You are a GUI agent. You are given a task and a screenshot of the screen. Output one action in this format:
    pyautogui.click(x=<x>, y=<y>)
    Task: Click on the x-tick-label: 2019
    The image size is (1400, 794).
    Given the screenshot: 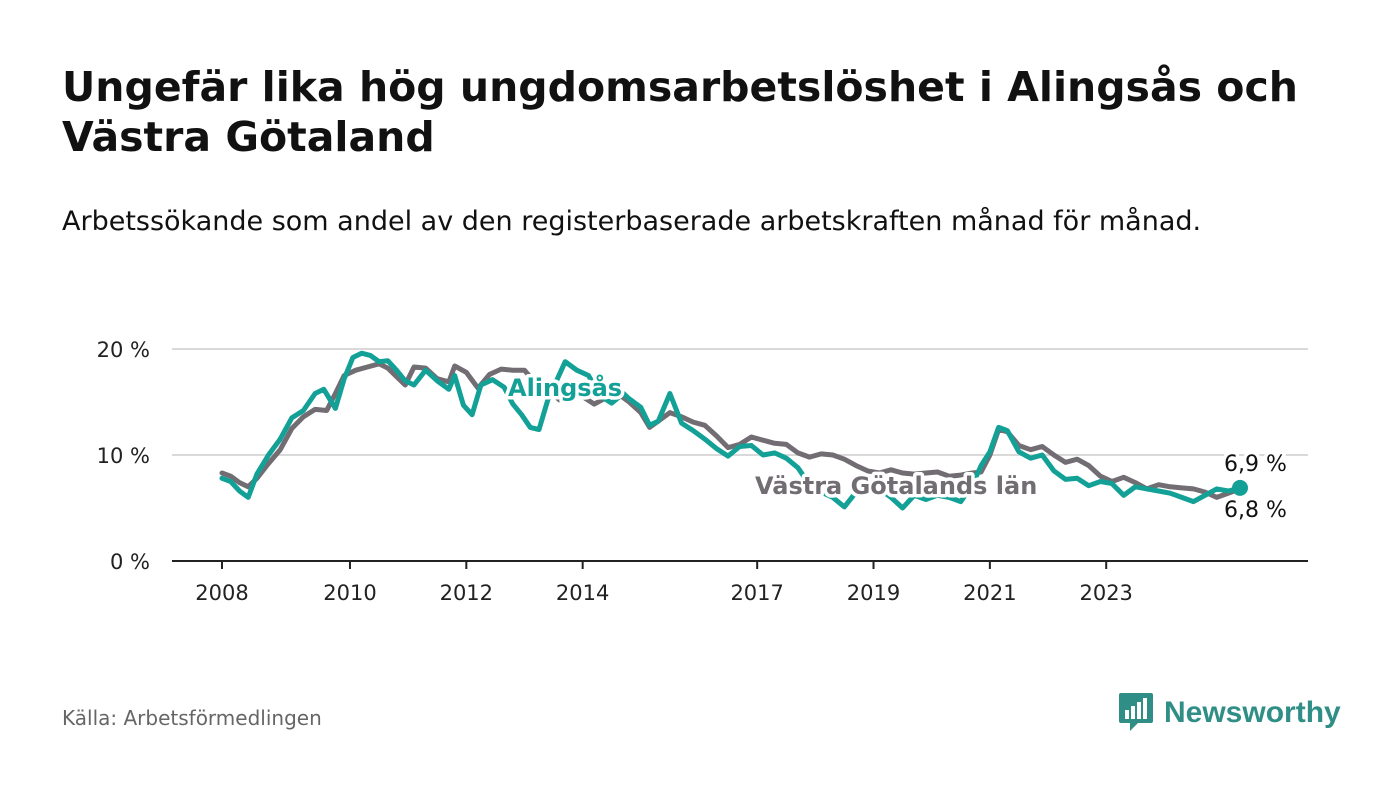 What is the action you would take?
    pyautogui.click(x=873, y=593)
    